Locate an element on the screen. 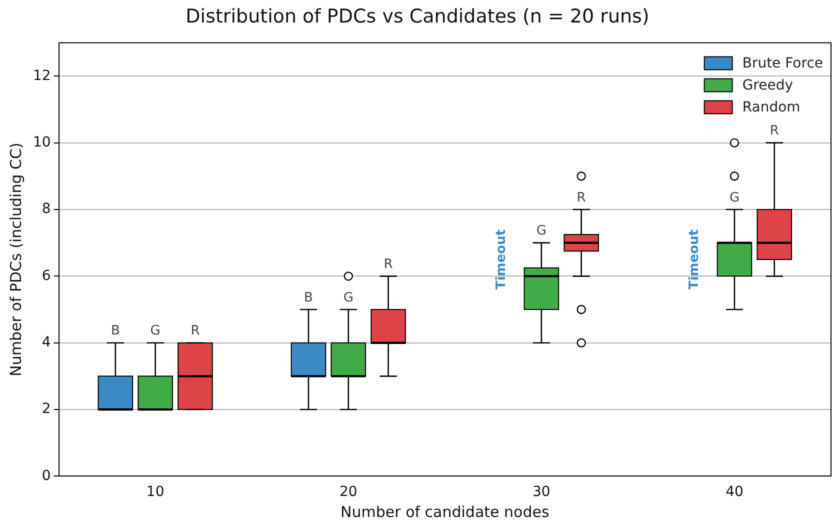 The image size is (833, 528). y-axis-title: Number of PDCs (including CC) is located at coordinates (15, 259).